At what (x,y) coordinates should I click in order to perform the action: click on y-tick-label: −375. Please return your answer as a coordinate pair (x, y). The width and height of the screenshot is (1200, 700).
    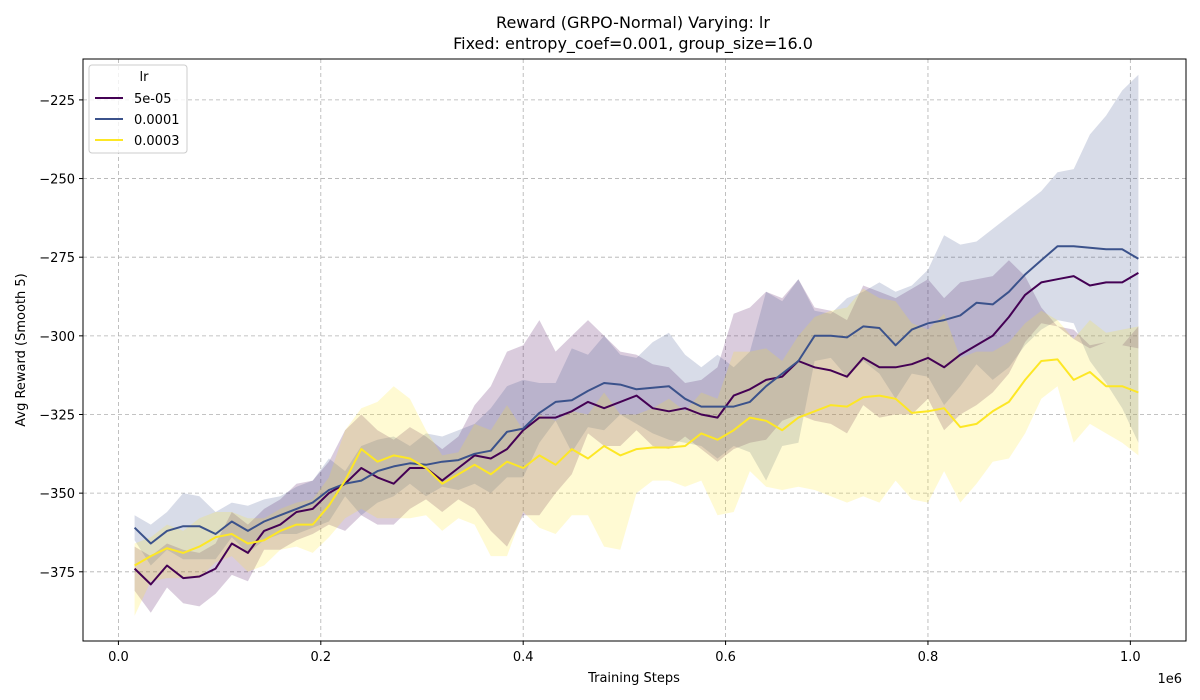
    Looking at the image, I should click on (57, 573).